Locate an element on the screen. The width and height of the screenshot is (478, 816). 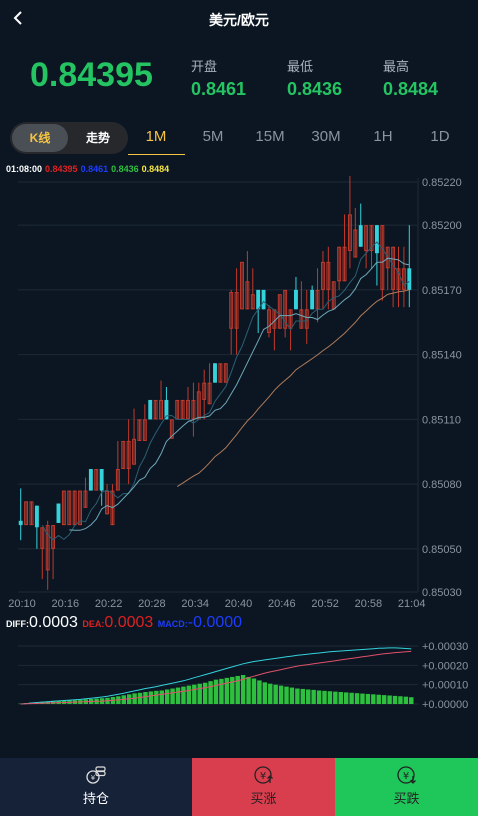
tab-5m: 5M is located at coordinates (213, 136).